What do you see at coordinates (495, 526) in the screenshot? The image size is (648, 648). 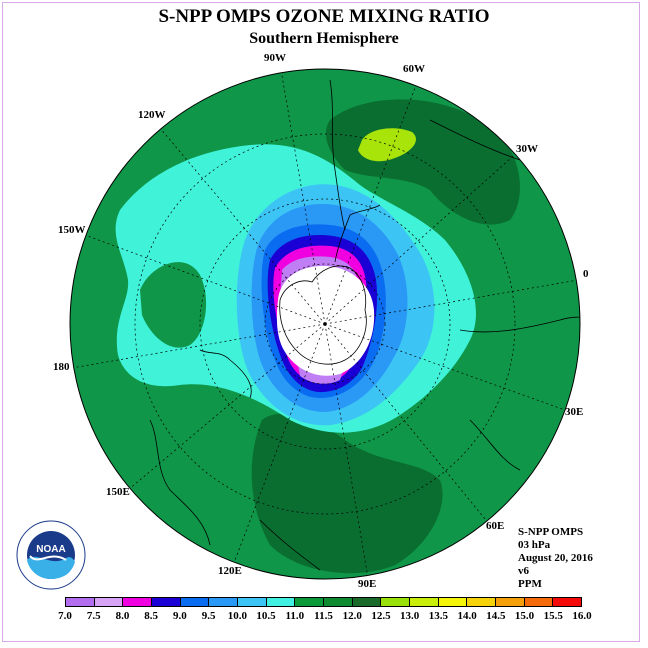 I see `lon-label-60e: 60E` at bounding box center [495, 526].